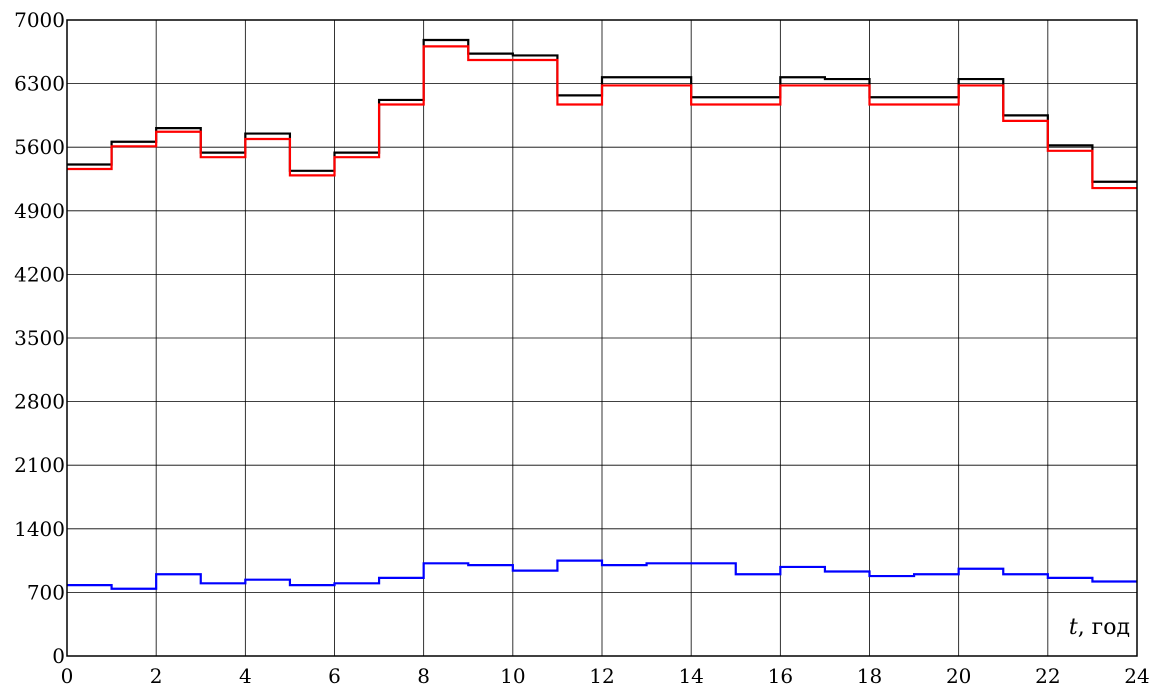 This screenshot has height=690, width=1162. Describe the element at coordinates (334, 676) in the screenshot. I see `x-tick-label: 6` at that location.